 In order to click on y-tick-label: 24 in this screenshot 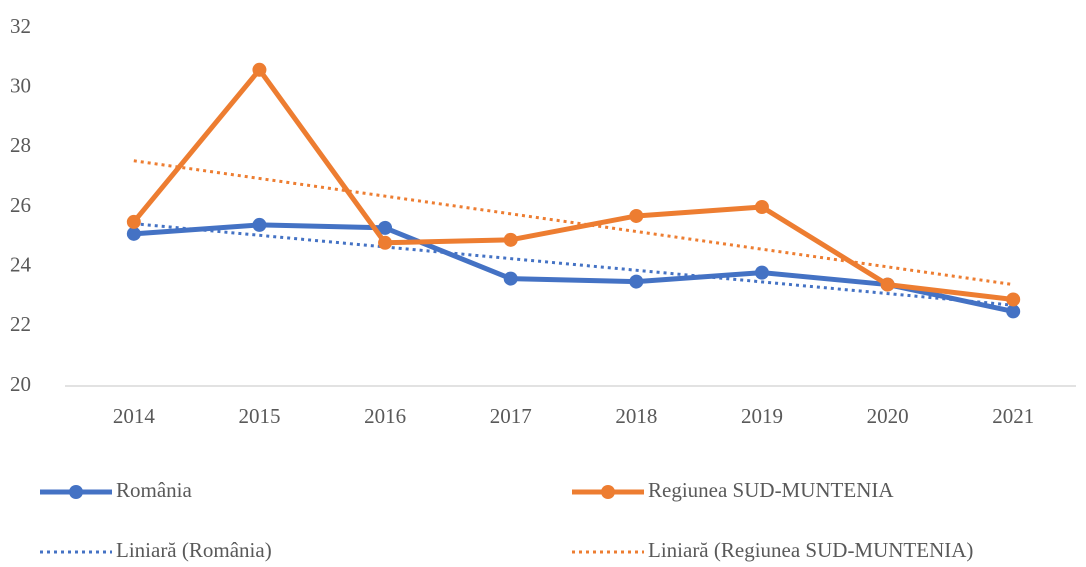, I will do `click(21, 264)`.